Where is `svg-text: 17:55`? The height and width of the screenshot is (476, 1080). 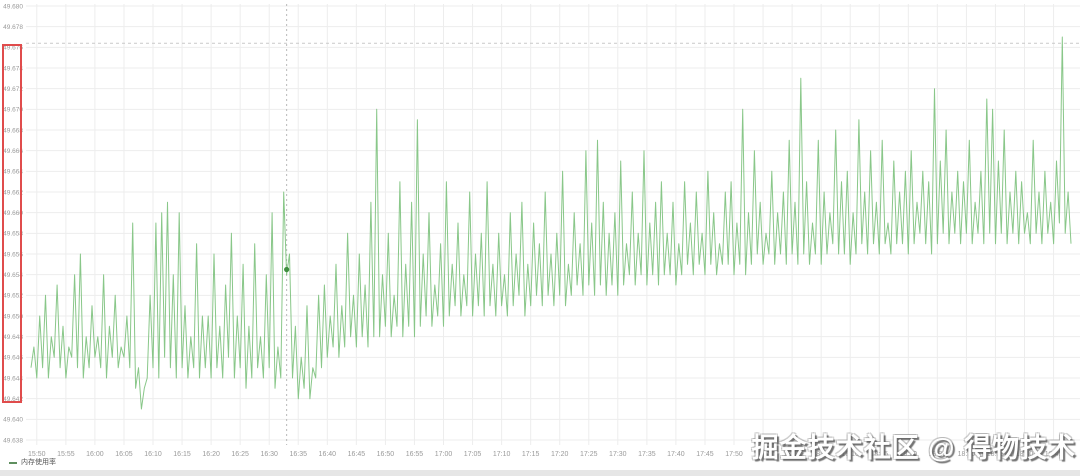 svg-text: 17:55 is located at coordinates (763, 454).